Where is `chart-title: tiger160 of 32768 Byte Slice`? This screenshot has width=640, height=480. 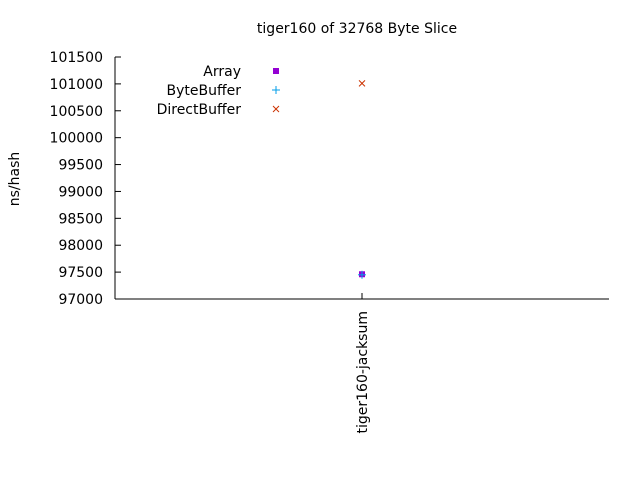
chart-title: tiger160 of 32768 Byte Slice is located at coordinates (357, 29).